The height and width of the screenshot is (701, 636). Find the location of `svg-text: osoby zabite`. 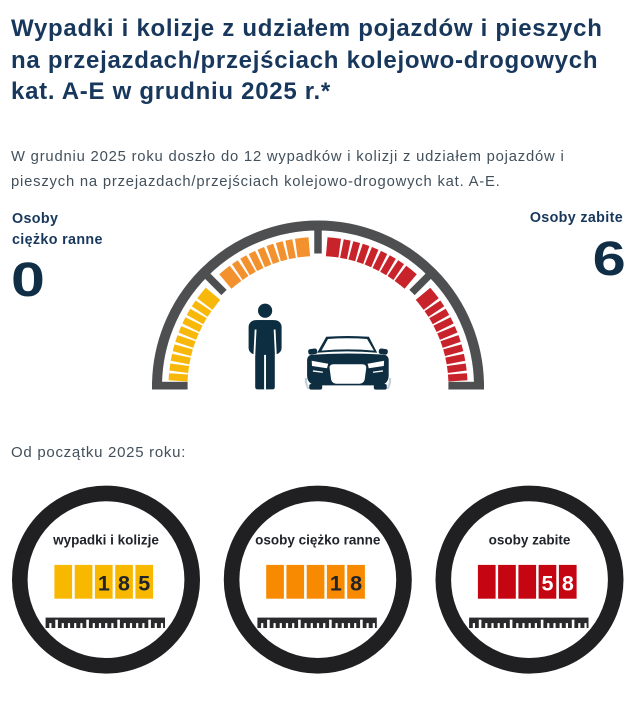

svg-text: osoby zabite is located at coordinates (530, 540).